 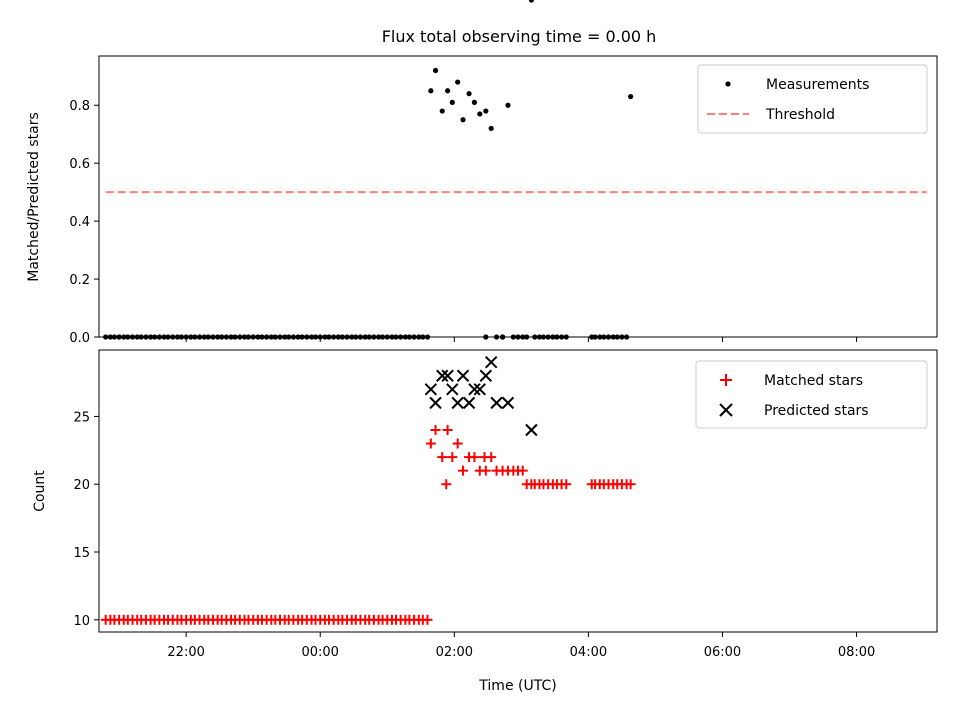 What do you see at coordinates (185, 652) in the screenshot?
I see `x-tick-label: 22:00` at bounding box center [185, 652].